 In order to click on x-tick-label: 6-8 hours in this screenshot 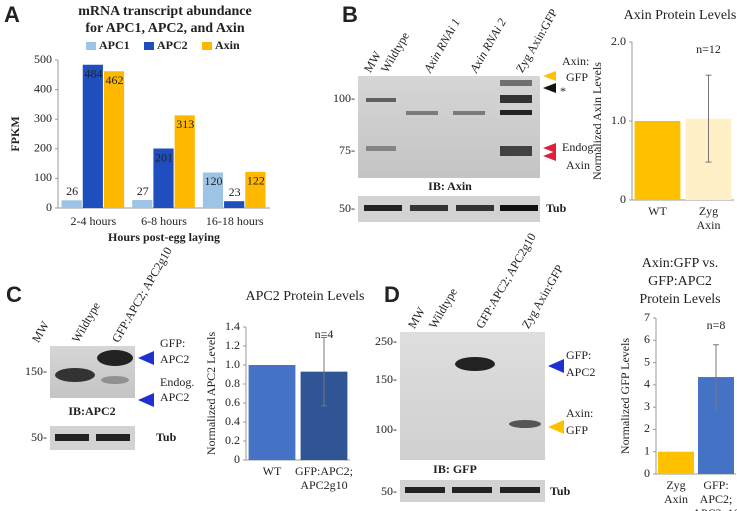, I will do `click(164, 221)`.